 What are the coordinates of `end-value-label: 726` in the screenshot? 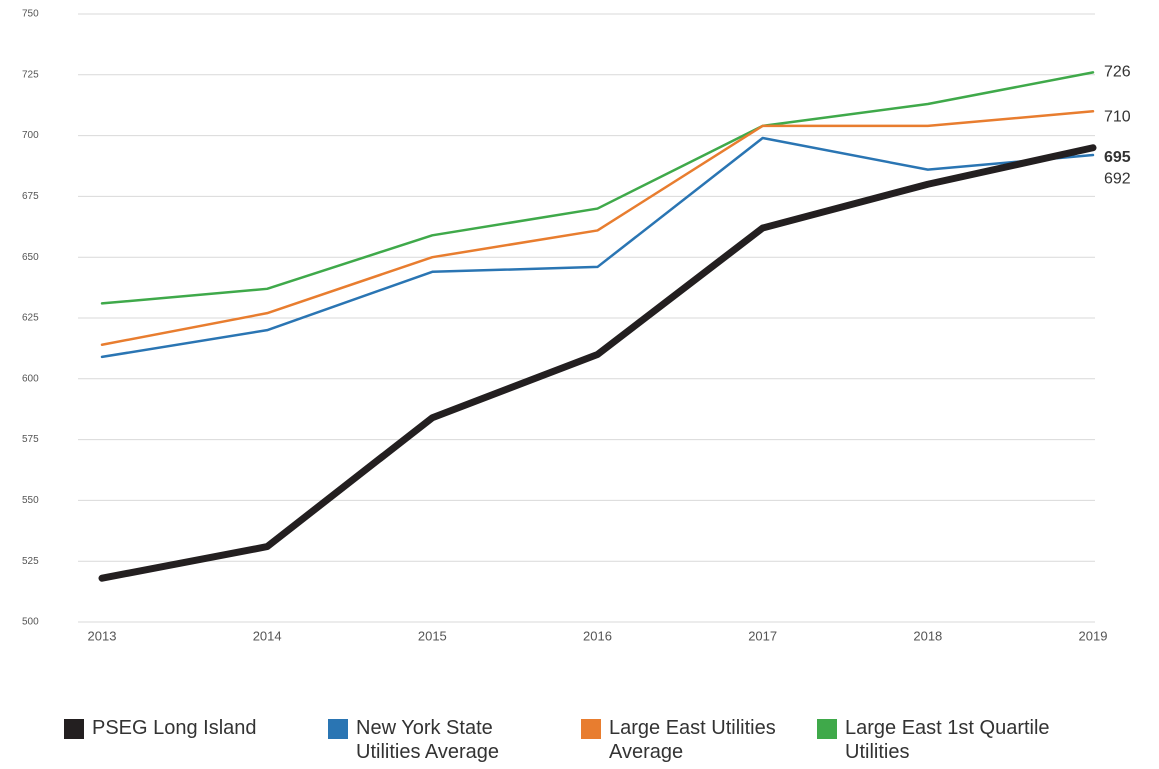 It's located at (1117, 72).